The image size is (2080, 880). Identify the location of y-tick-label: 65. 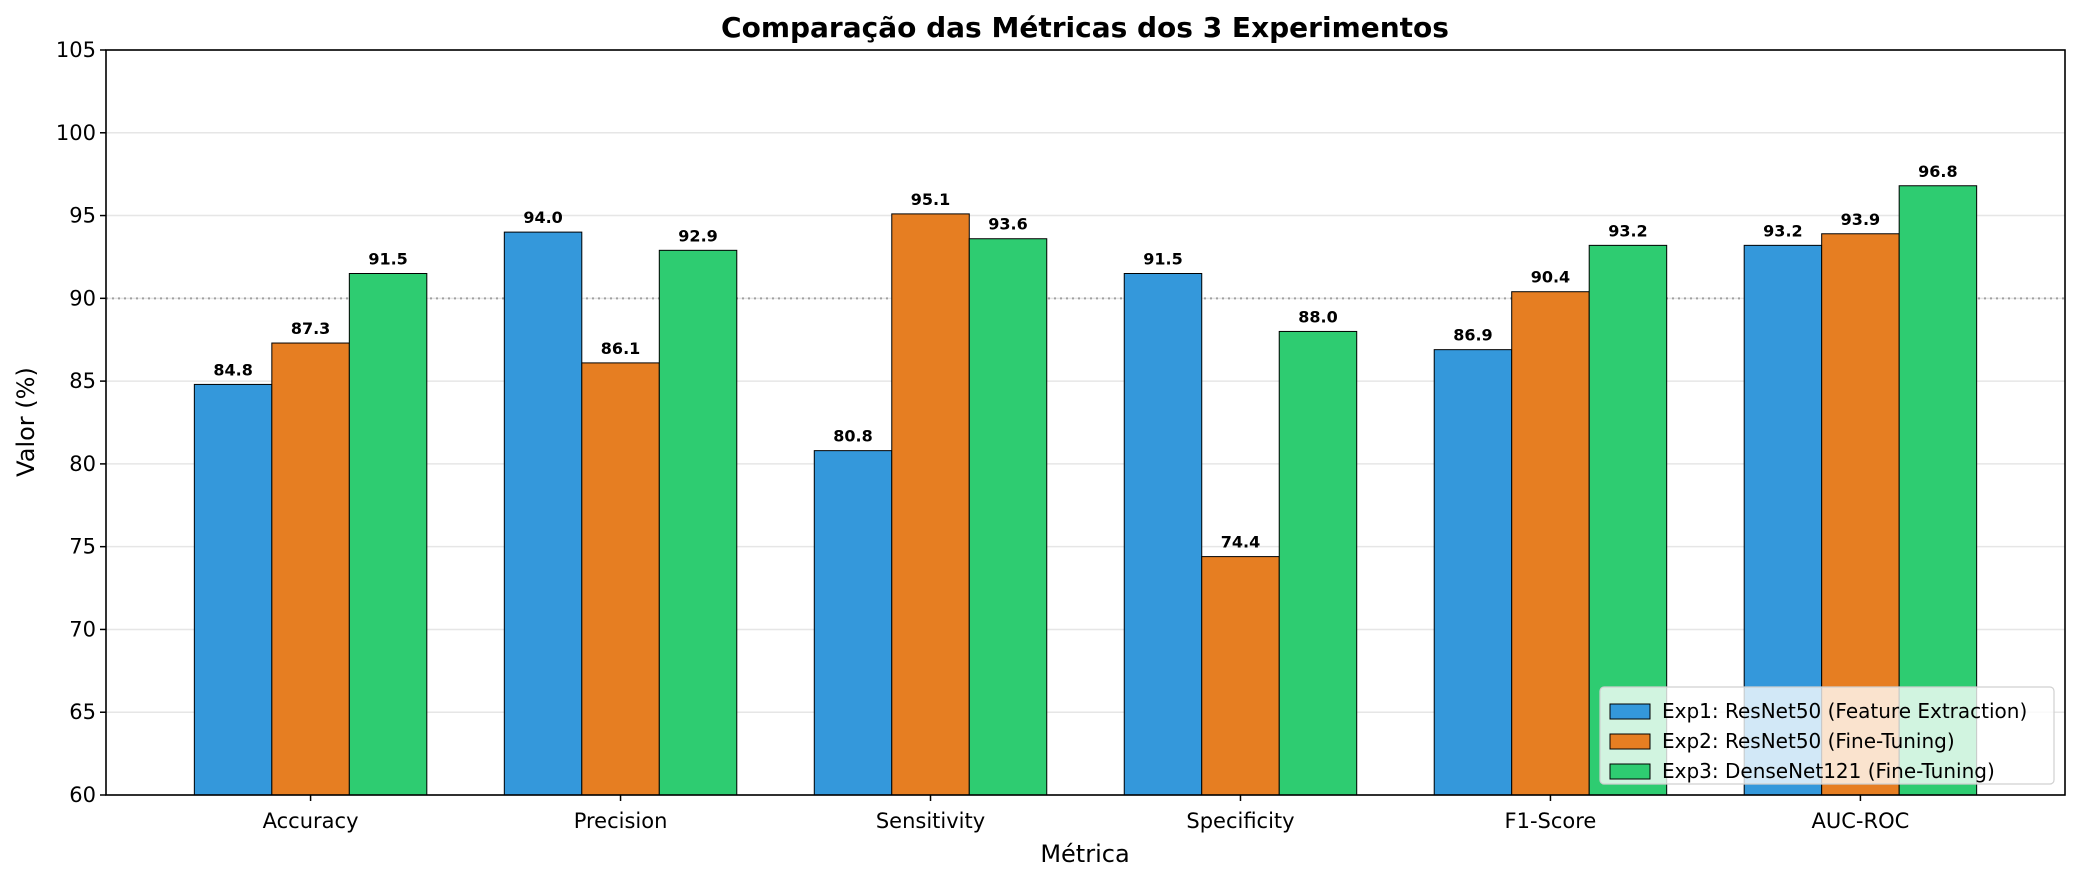
(82, 712).